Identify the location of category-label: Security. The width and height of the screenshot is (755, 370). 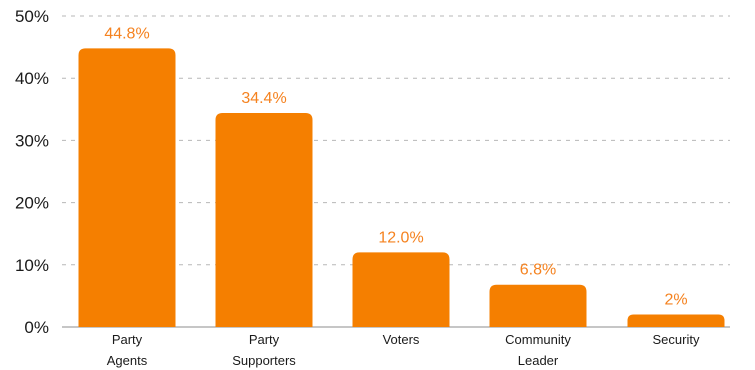
(676, 339).